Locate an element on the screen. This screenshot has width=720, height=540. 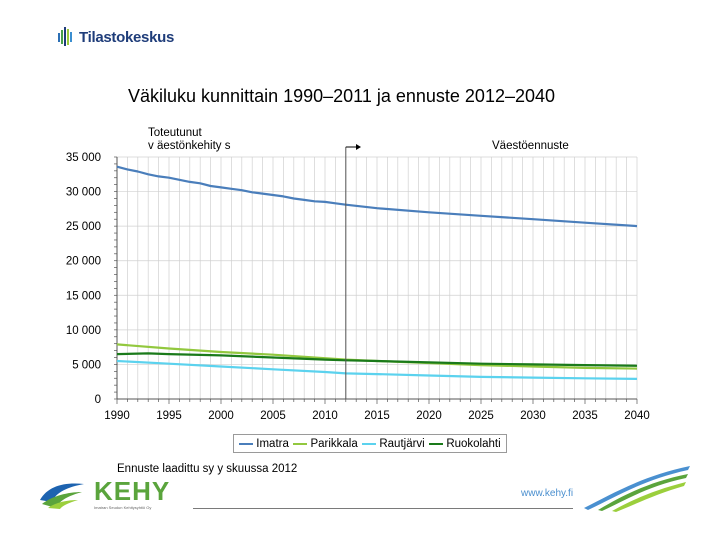
legend-item: Rautjärvi is located at coordinates (393, 443).